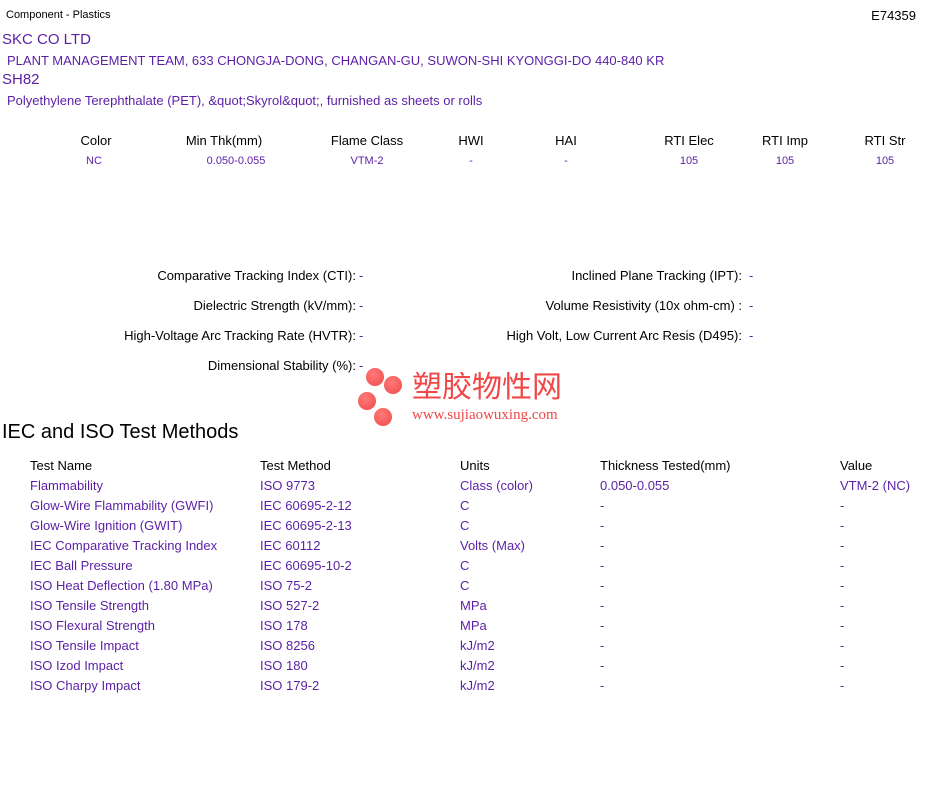 This screenshot has height=800, width=950. Describe the element at coordinates (281, 365) in the screenshot. I see `property-label: Dimensional Stability (%):` at that location.